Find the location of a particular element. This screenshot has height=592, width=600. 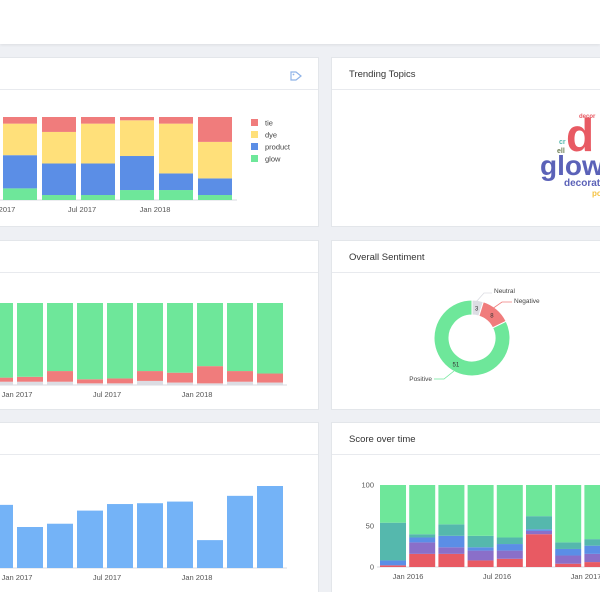

y-tick-label: 100 is located at coordinates (367, 485).